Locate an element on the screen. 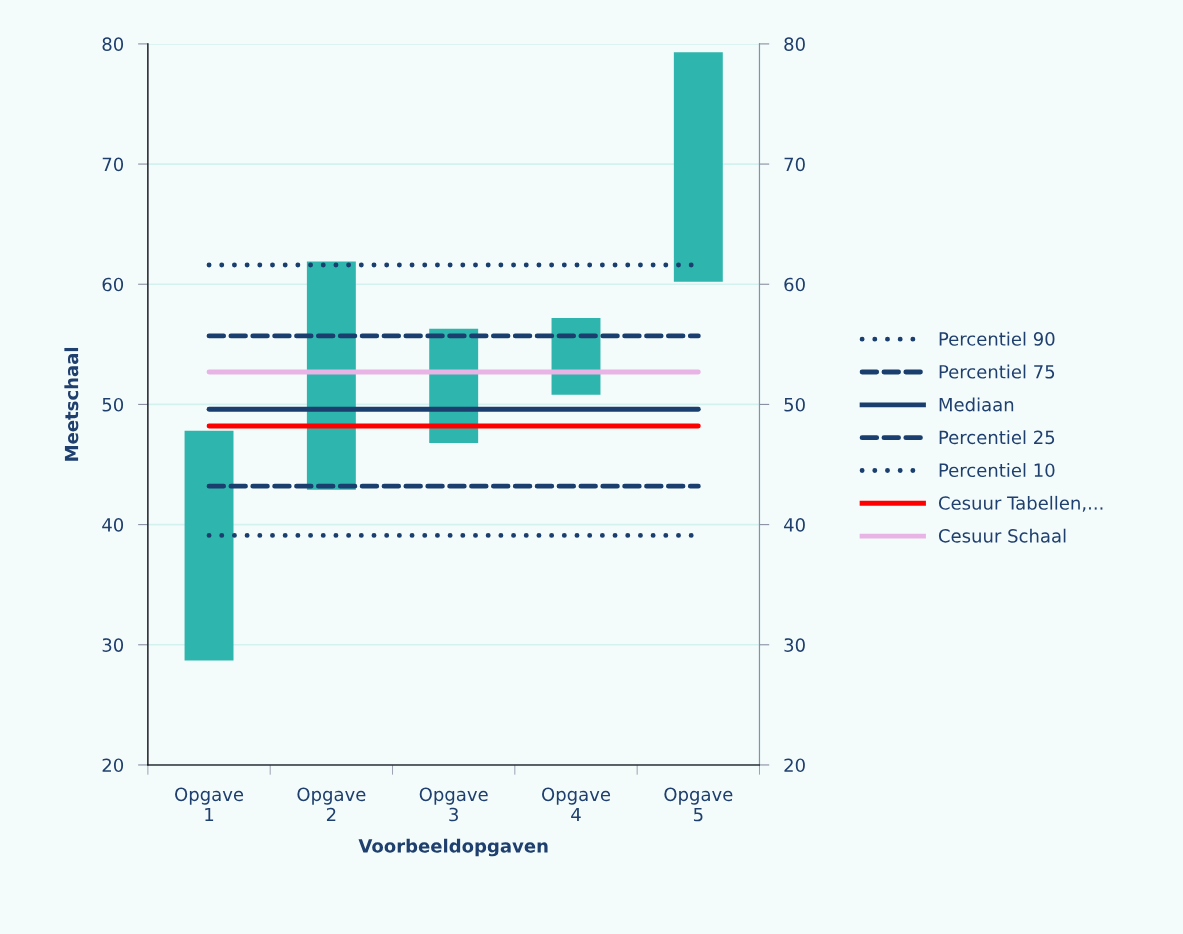  legend-label: Percentiel 25 is located at coordinates (997, 437).